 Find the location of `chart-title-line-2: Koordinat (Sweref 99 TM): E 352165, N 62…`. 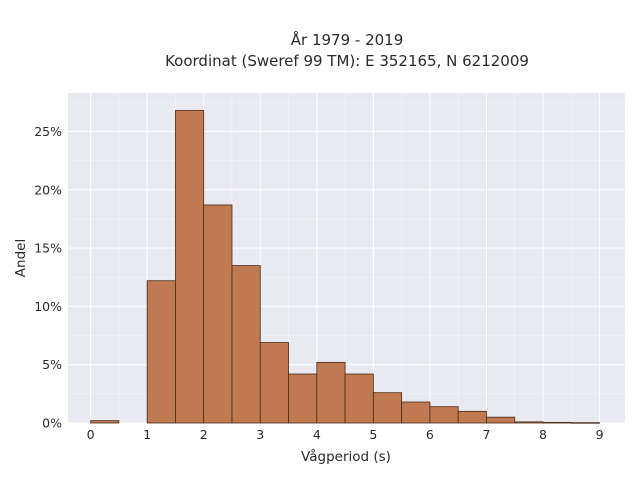

chart-title-line-2: Koordinat (Sweref 99 TM): E 352165, N 62… is located at coordinates (347, 61).